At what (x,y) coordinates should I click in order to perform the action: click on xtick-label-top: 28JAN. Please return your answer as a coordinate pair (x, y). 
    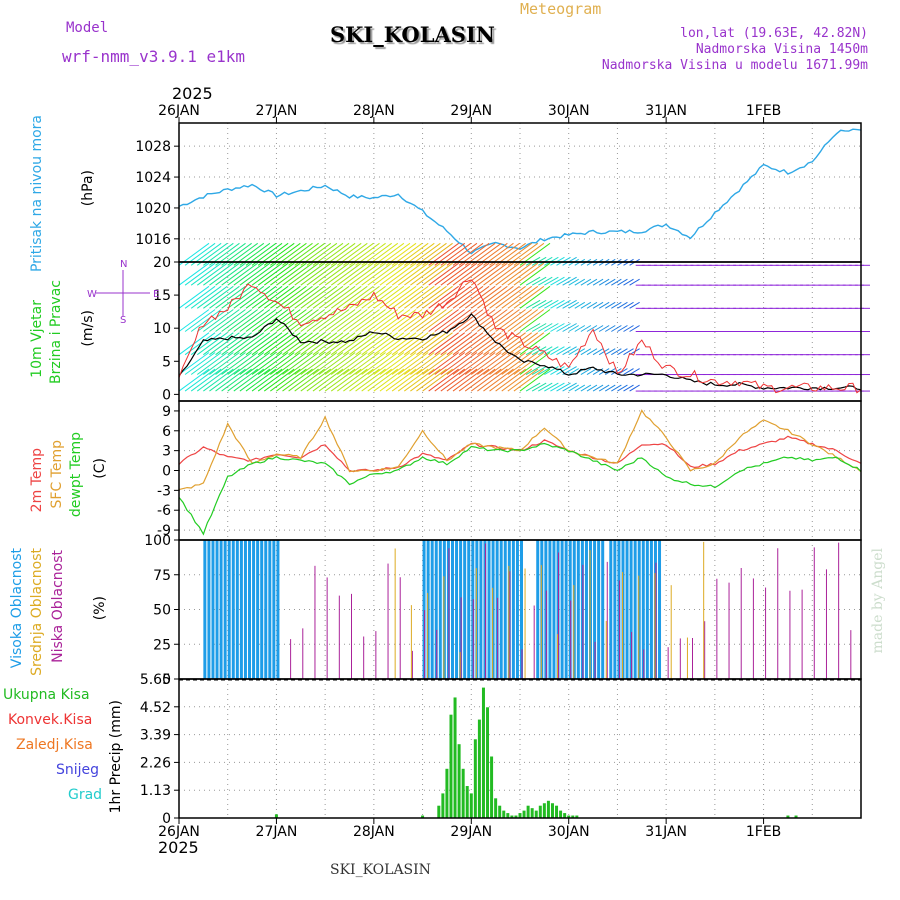
    Looking at the image, I should click on (374, 111).